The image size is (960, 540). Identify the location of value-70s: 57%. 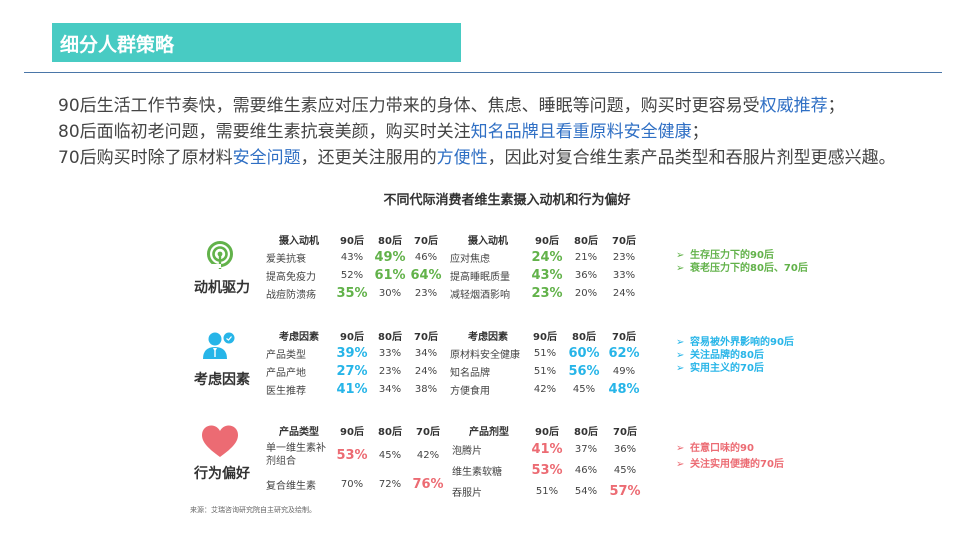
(625, 491).